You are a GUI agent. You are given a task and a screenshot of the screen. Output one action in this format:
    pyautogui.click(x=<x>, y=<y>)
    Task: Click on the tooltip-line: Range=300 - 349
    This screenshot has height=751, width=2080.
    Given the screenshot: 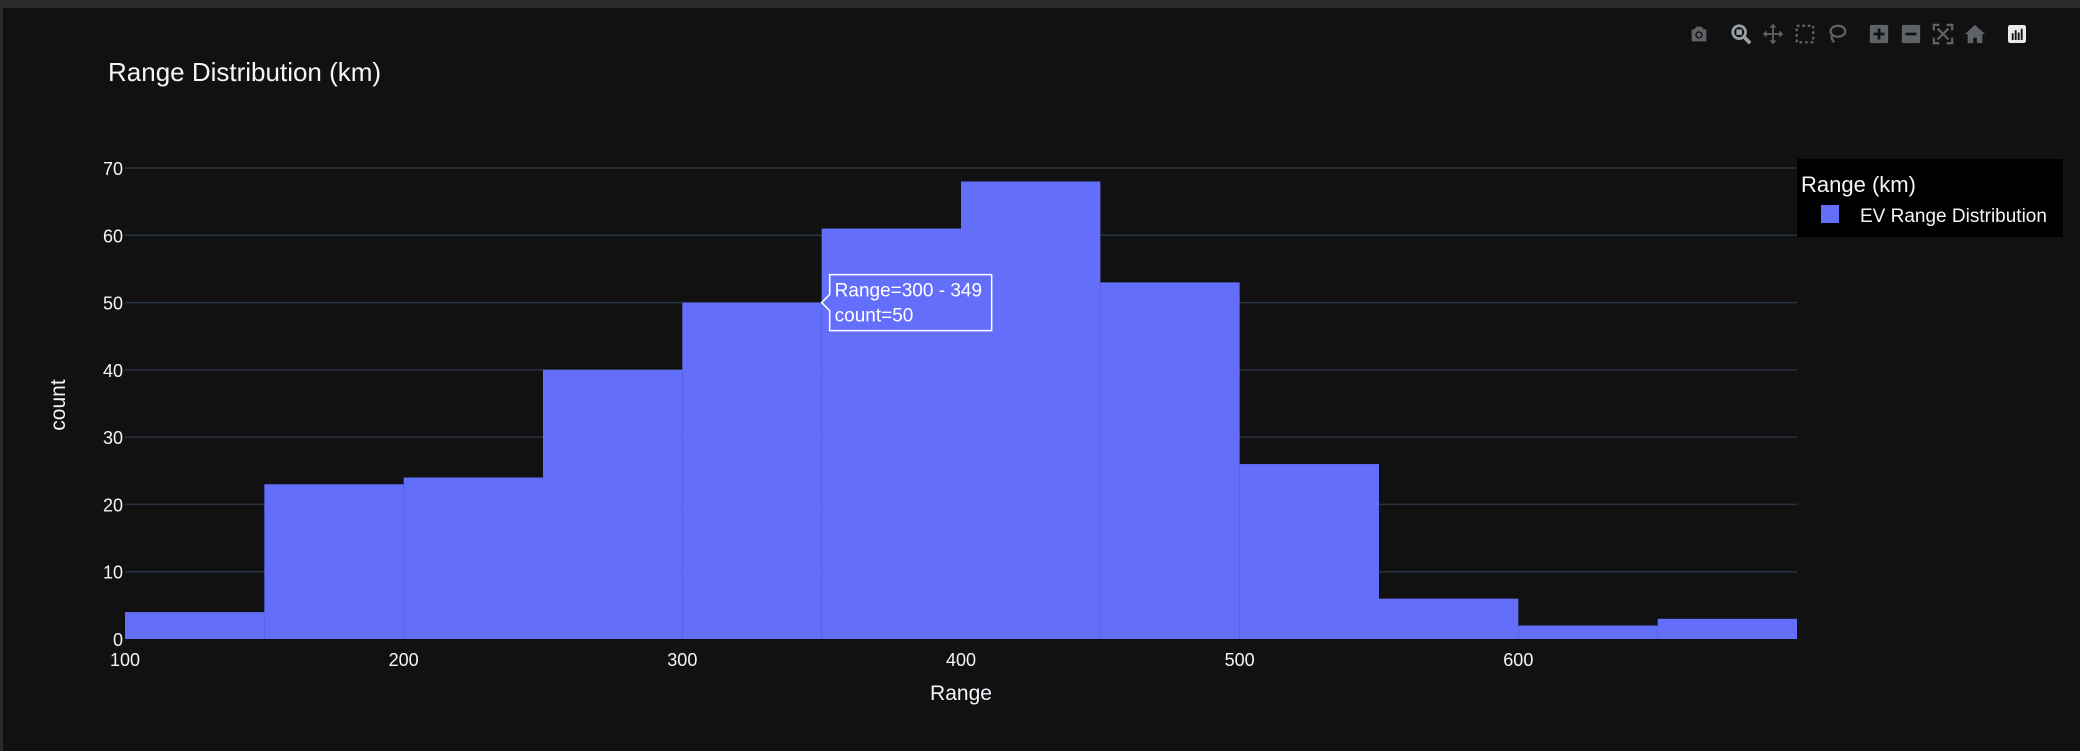 What is the action you would take?
    pyautogui.click(x=908, y=291)
    